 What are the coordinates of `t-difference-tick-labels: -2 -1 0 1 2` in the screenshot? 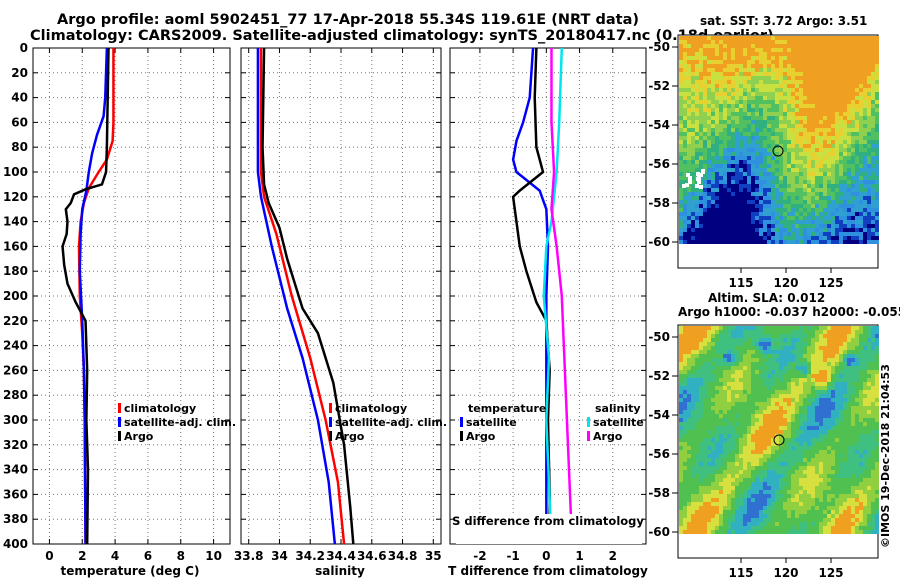 It's located at (545, 556).